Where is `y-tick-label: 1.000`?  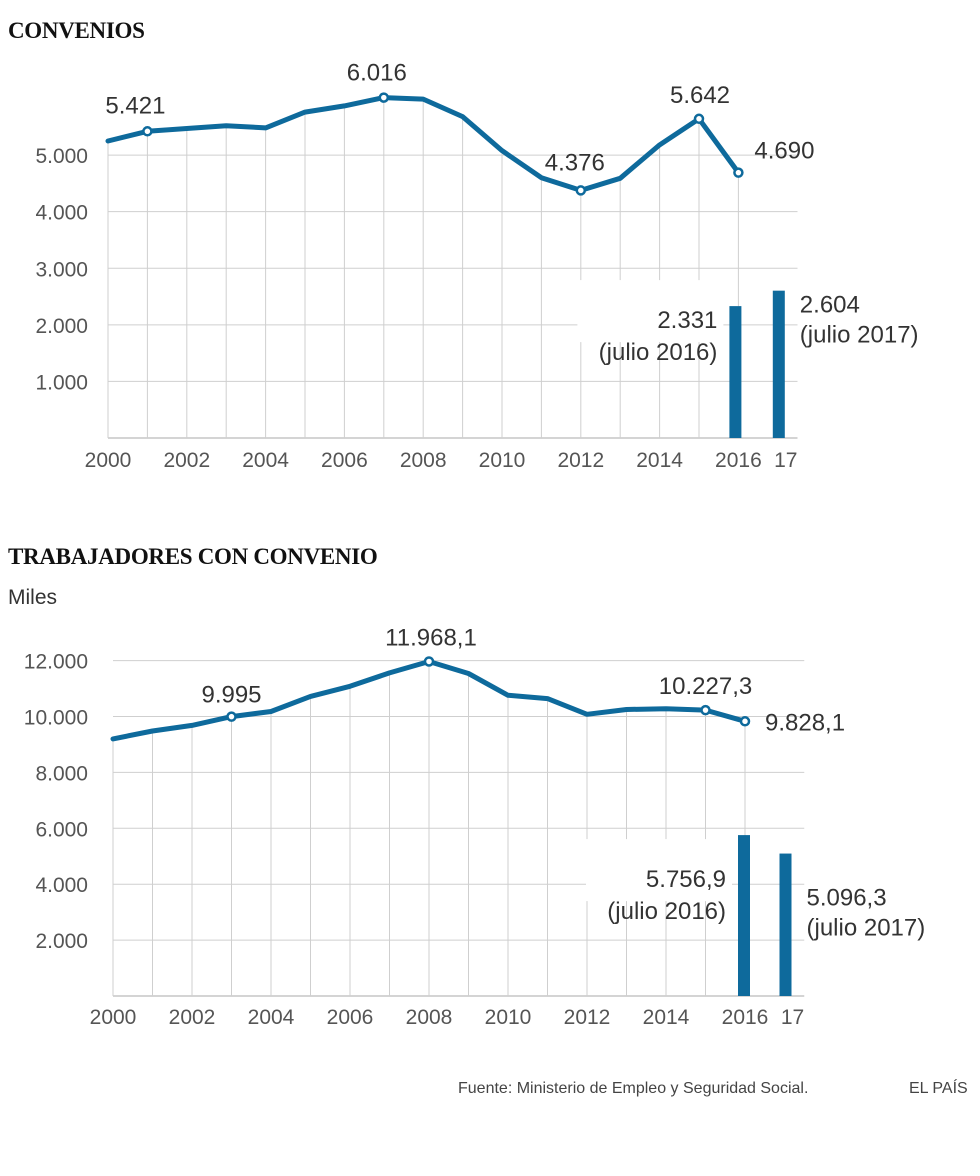
y-tick-label: 1.000 is located at coordinates (61, 382).